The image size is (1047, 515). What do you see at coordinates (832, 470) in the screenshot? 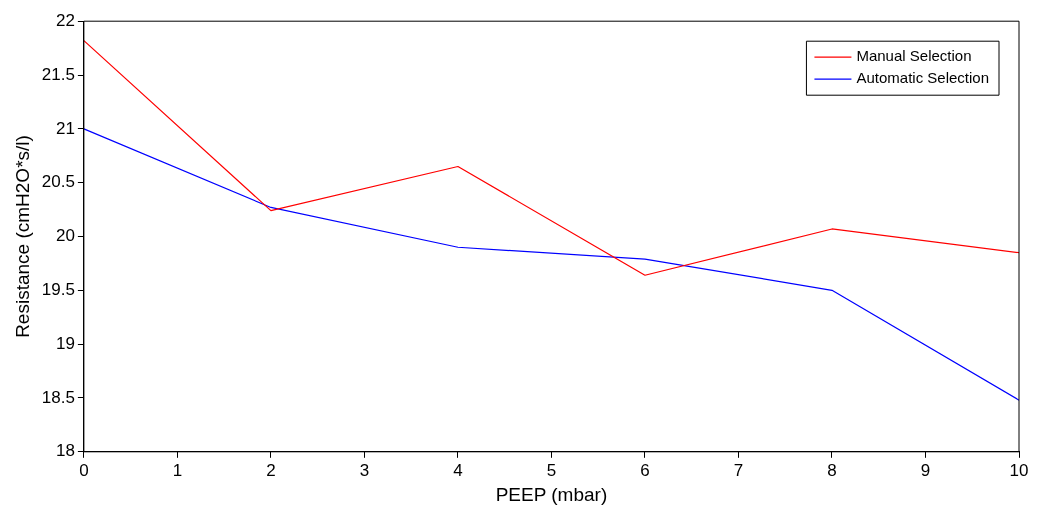
I see `x-tick-label: 8` at bounding box center [832, 470].